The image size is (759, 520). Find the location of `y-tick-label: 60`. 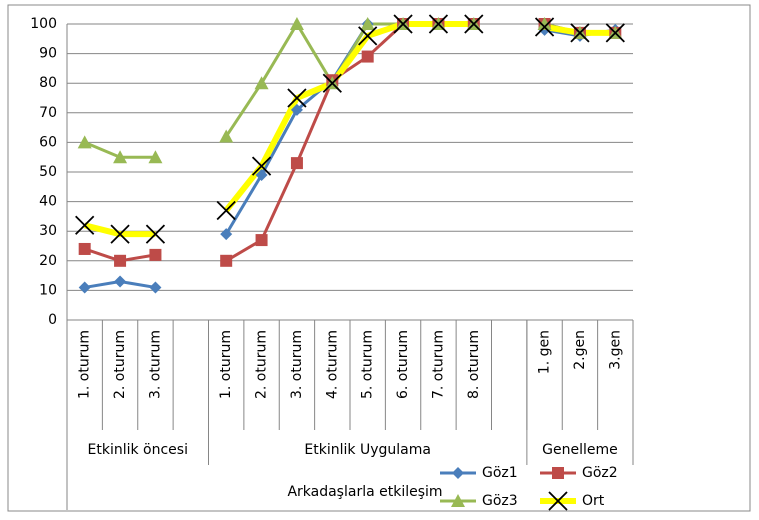

y-tick-label: 60 is located at coordinates (48, 142).